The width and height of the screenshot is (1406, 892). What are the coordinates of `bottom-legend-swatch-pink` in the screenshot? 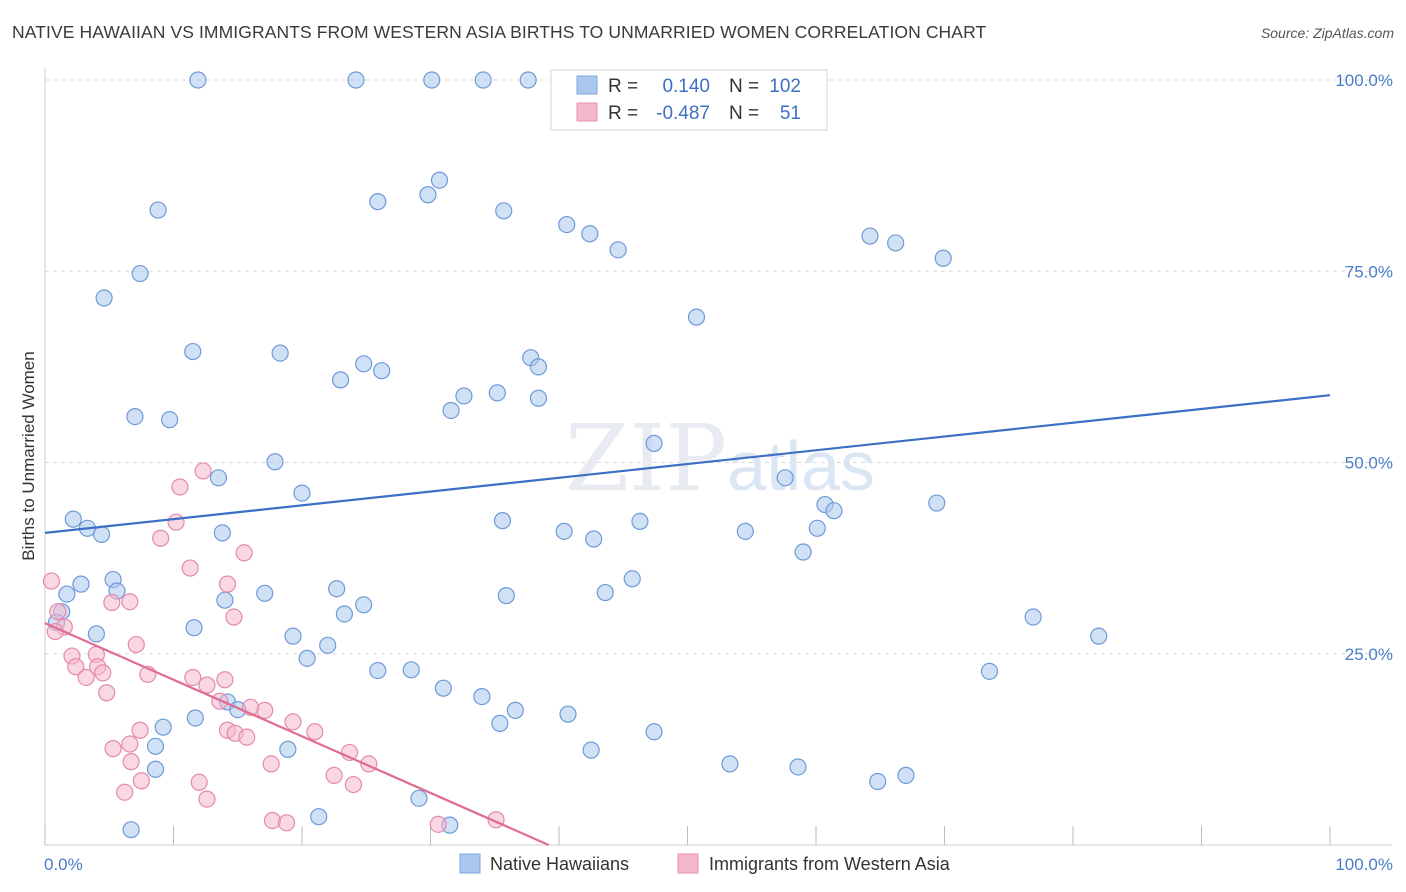 It's located at (688, 863).